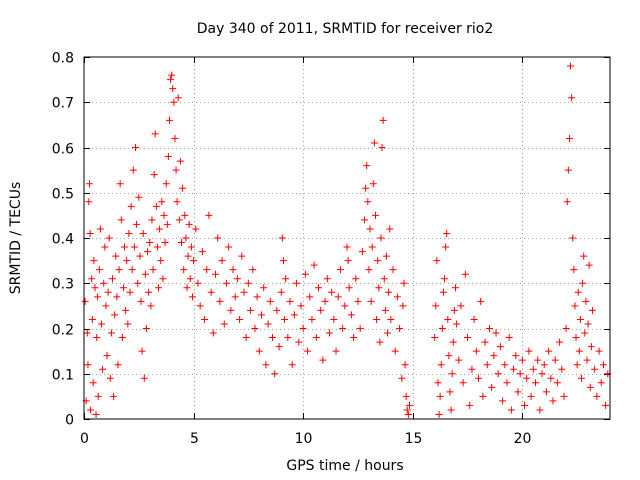 Image resolution: width=640 pixels, height=480 pixels. I want to click on y-tick-label: 0.7, so click(63, 104).